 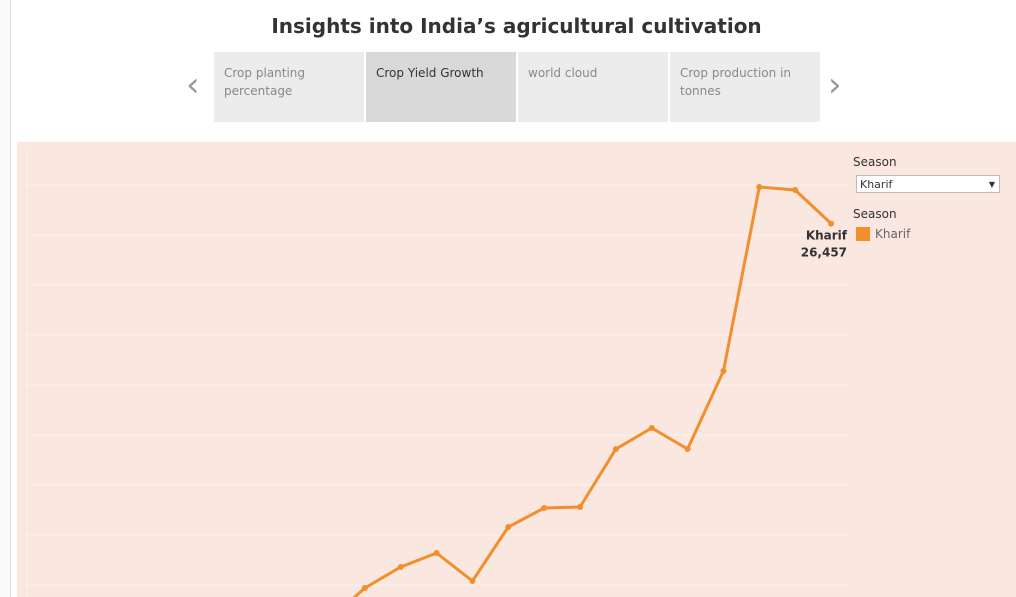 What do you see at coordinates (441, 87) in the screenshot?
I see `story-tab: Crop Yield Growth` at bounding box center [441, 87].